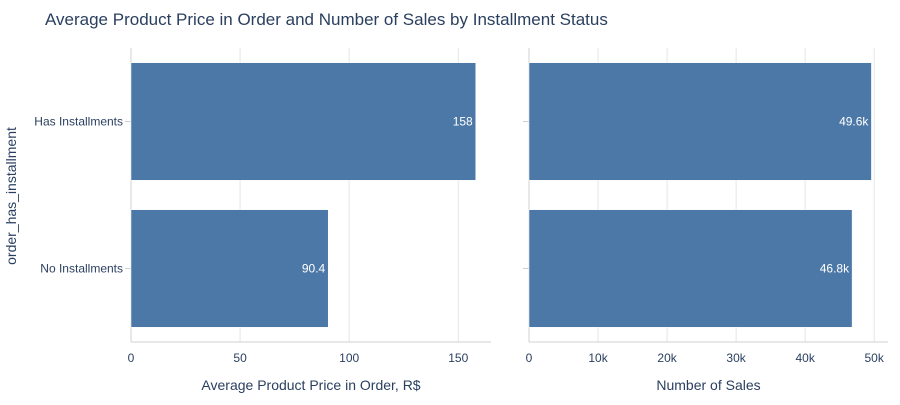 The height and width of the screenshot is (405, 900). What do you see at coordinates (805, 358) in the screenshot?
I see `x-tick-label: 40k` at bounding box center [805, 358].